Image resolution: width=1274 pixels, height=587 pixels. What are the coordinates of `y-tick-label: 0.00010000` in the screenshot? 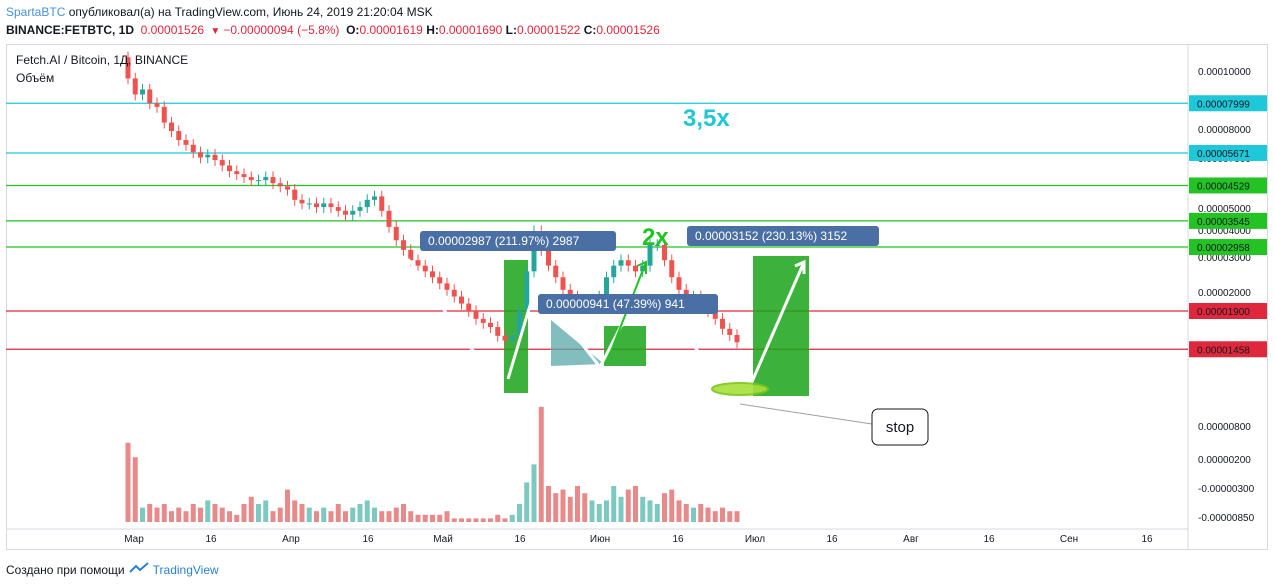 It's located at (1224, 72).